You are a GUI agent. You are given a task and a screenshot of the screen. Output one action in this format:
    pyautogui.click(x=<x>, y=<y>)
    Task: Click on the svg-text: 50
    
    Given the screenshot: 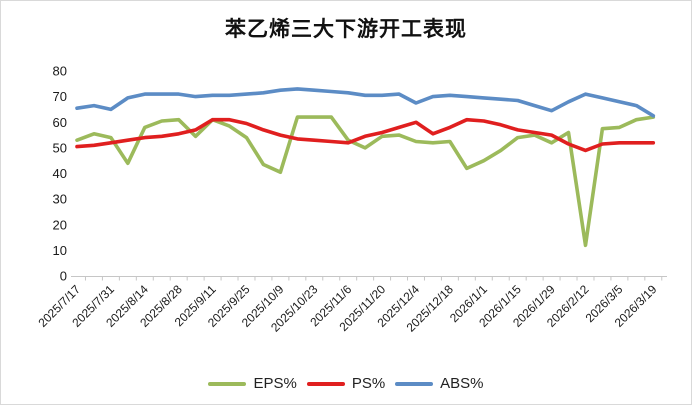 What is the action you would take?
    pyautogui.click(x=60, y=147)
    